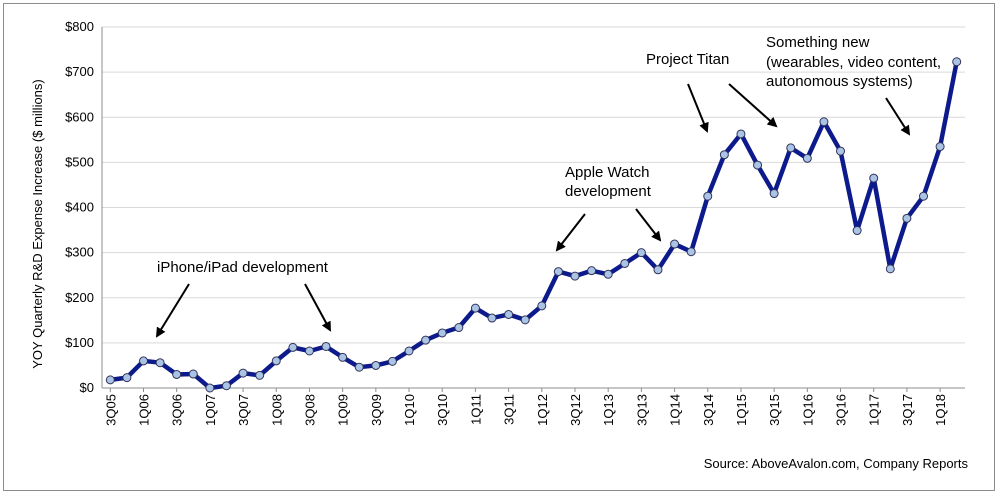  Describe the element at coordinates (79, 26) in the screenshot. I see `y-tick-label: $800` at that location.